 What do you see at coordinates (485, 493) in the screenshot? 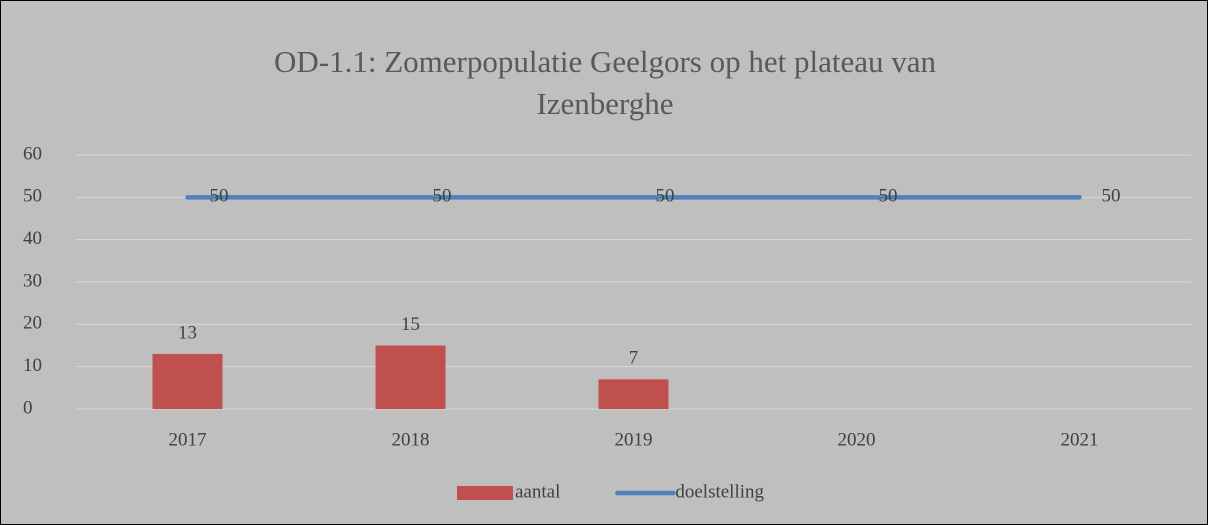
I see `legend-swatch` at bounding box center [485, 493].